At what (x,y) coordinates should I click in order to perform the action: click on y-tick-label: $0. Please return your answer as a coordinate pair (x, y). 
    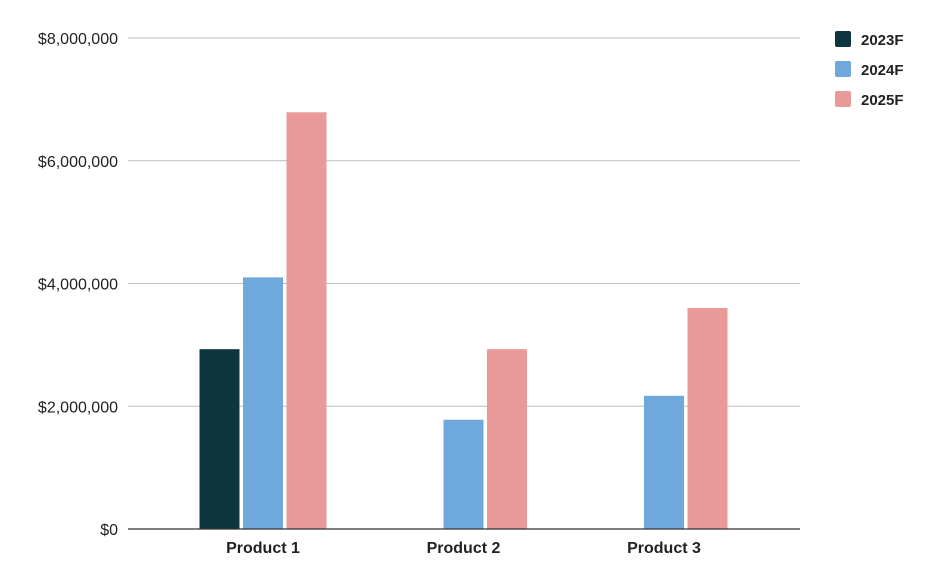
    Looking at the image, I should click on (109, 530).